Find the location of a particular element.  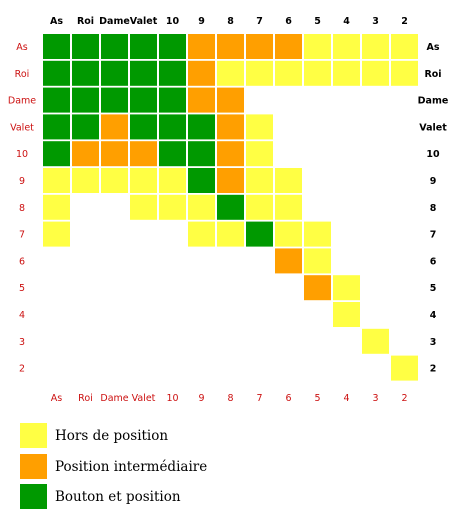

row-label-left: Valet is located at coordinates (22, 127).